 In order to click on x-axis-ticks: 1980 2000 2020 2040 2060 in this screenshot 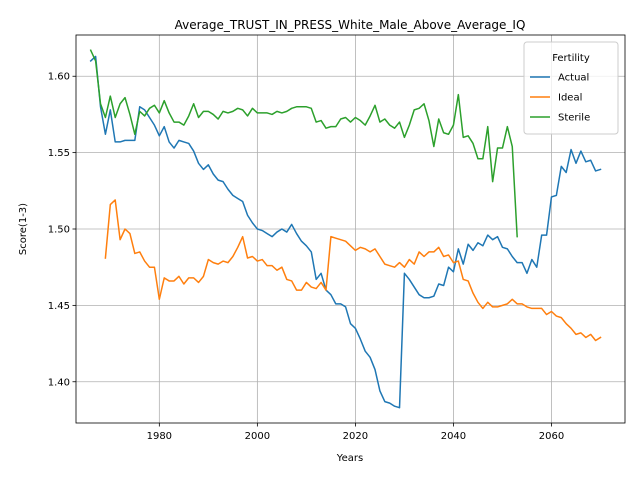, I will do `click(355, 432)`.